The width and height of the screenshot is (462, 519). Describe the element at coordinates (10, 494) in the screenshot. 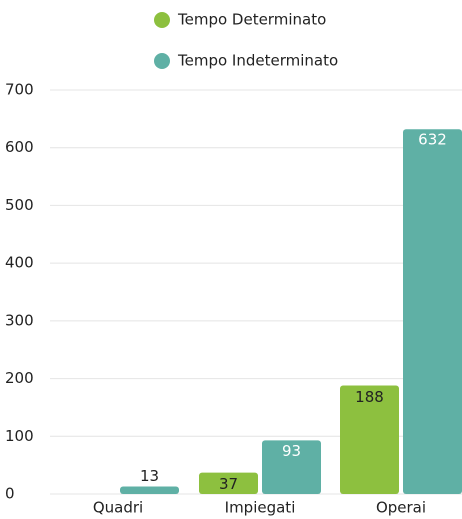

I see `y-tick-label: 0` at that location.